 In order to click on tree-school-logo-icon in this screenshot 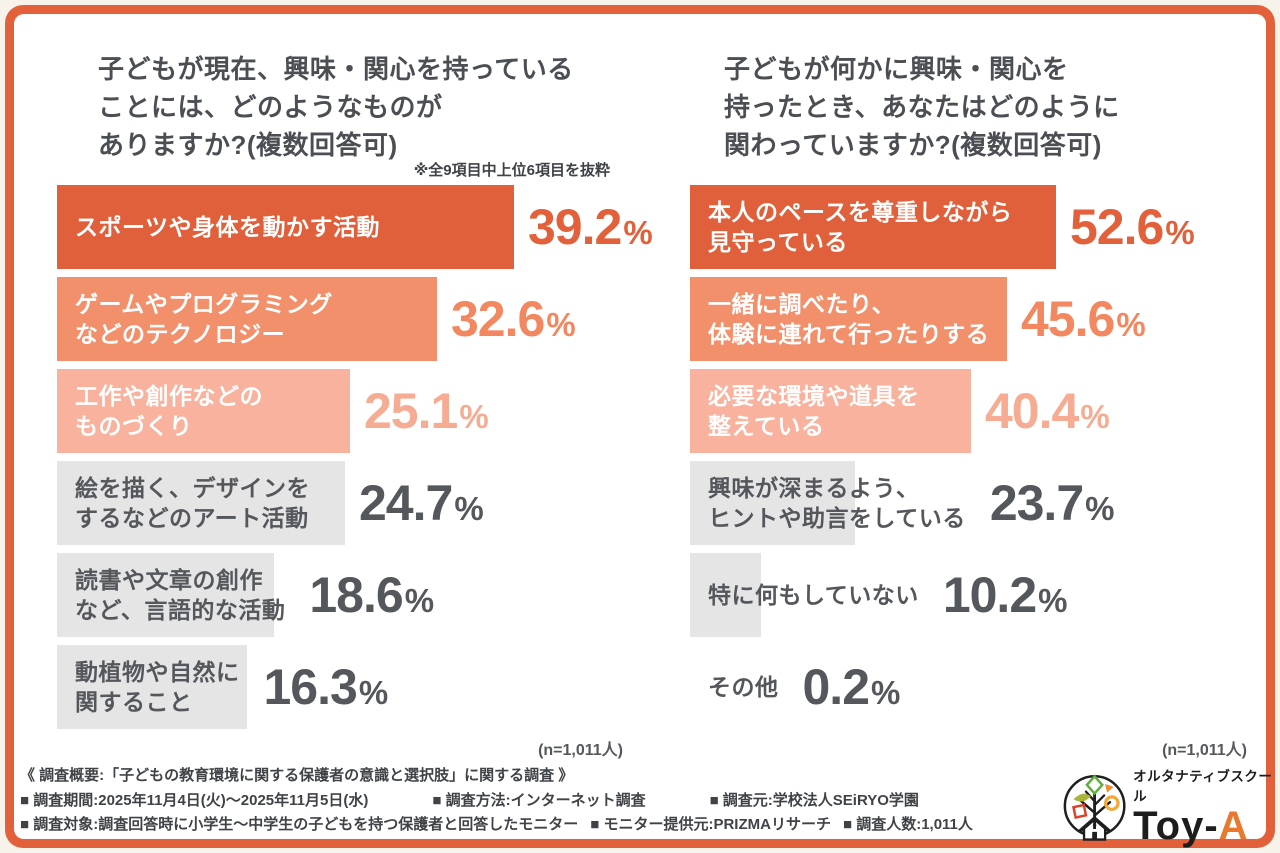, I will do `click(1094, 807)`.